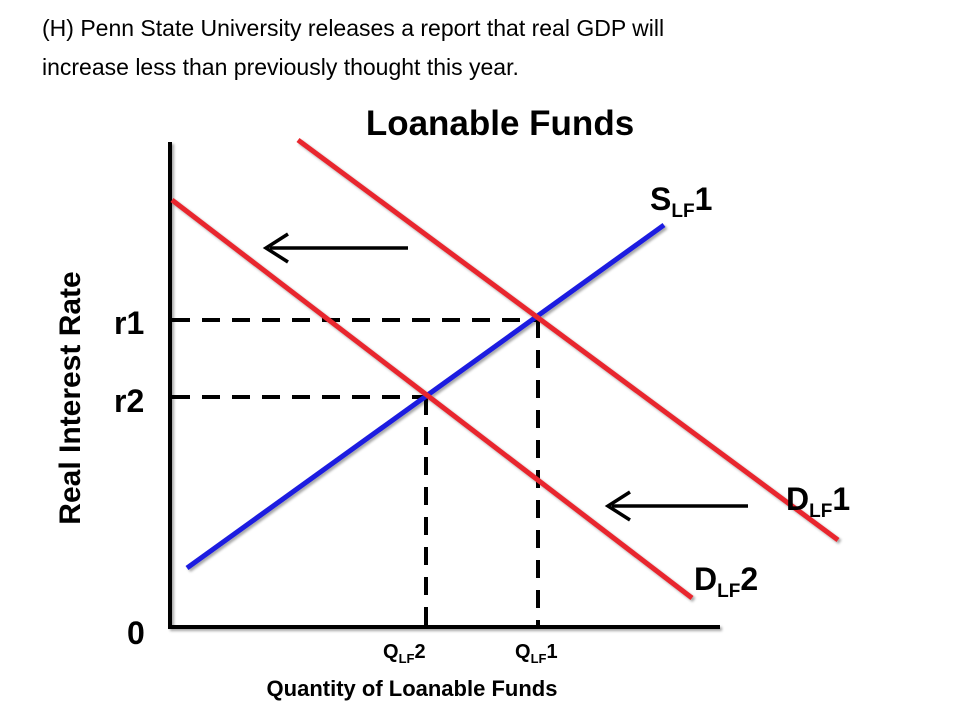  What do you see at coordinates (681, 201) in the screenshot?
I see `supply-label: SLF1` at bounding box center [681, 201].